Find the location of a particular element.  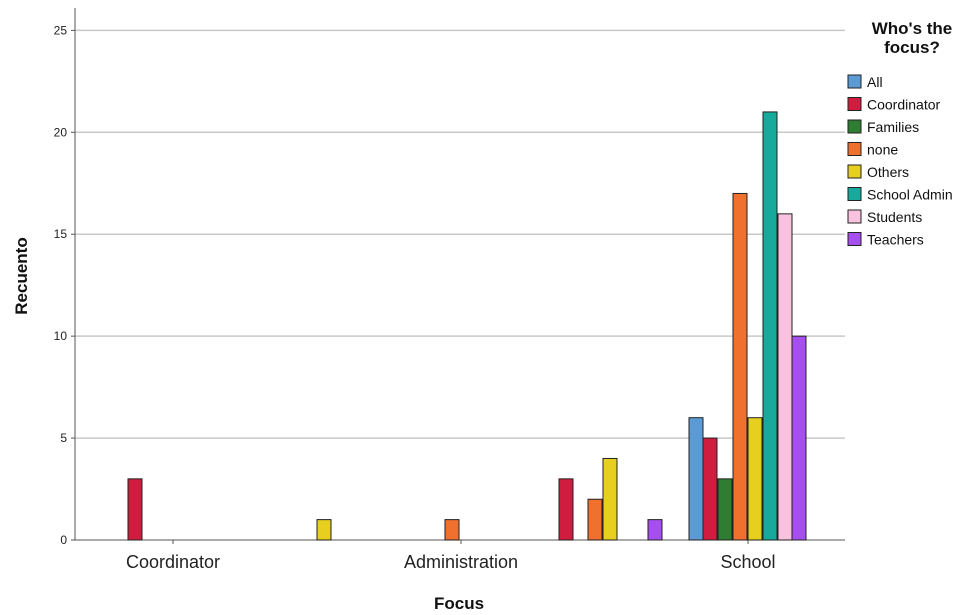

legend-label-school-admin: School Admin is located at coordinates (910, 195).